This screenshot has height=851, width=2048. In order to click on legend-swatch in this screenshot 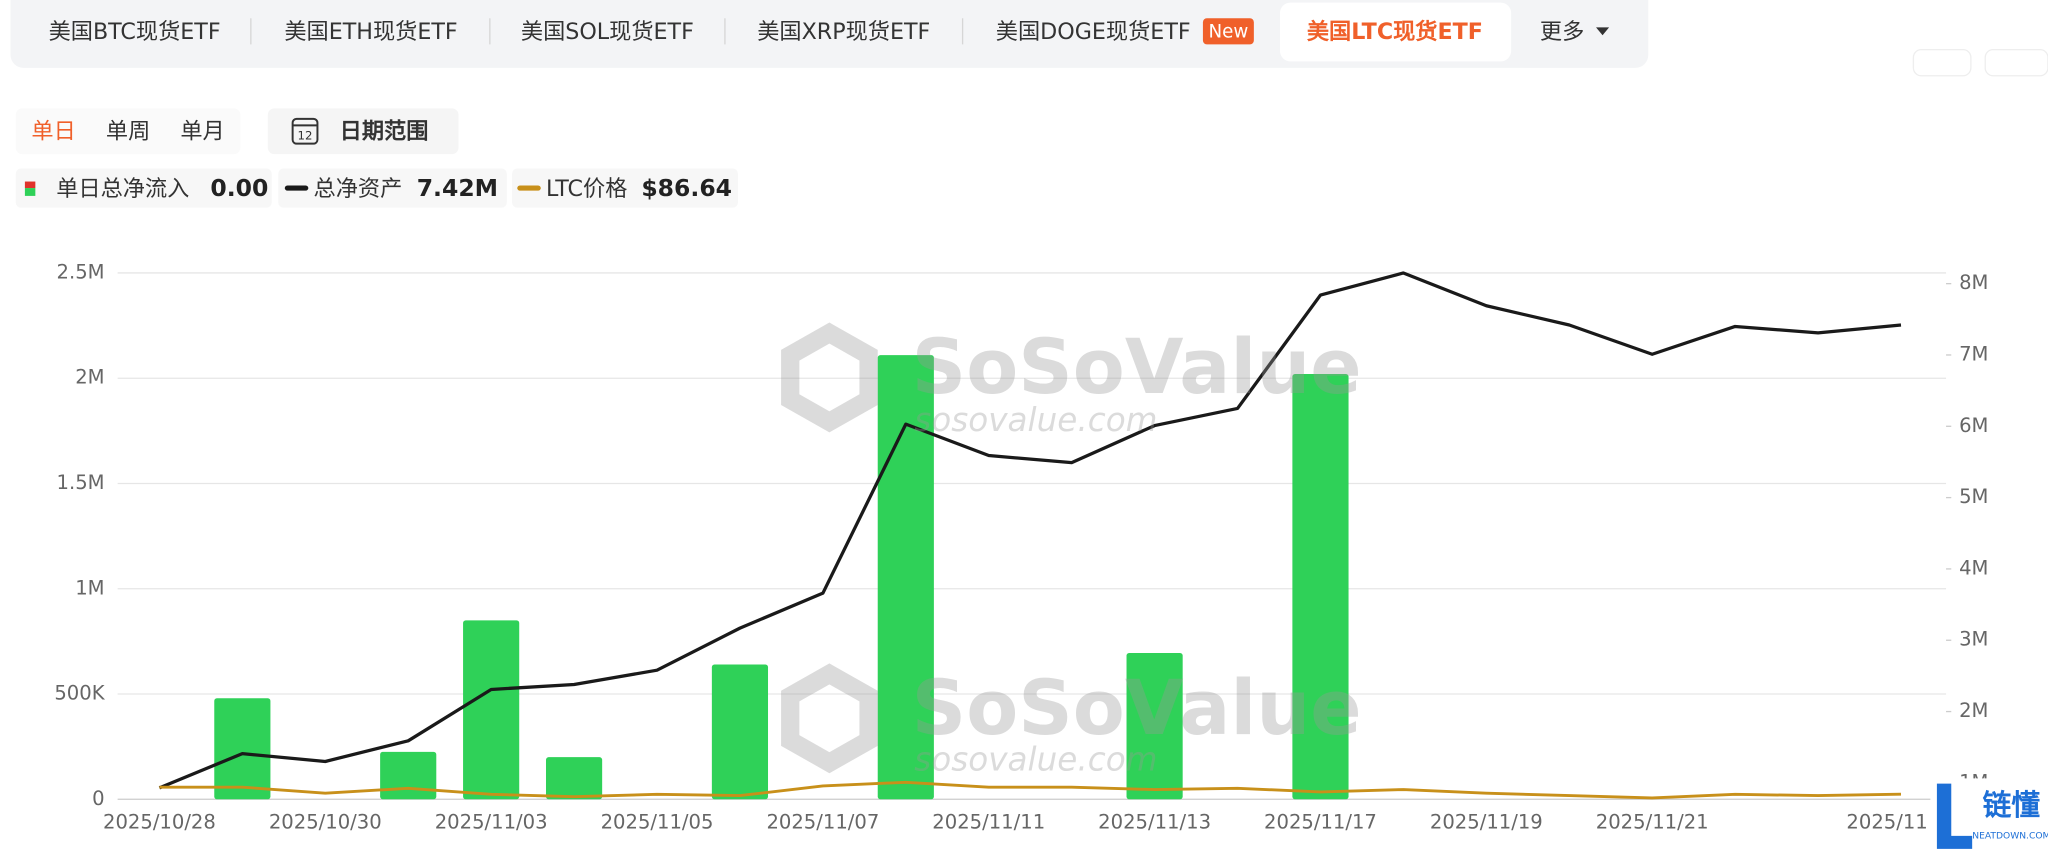, I will do `click(30, 192)`.